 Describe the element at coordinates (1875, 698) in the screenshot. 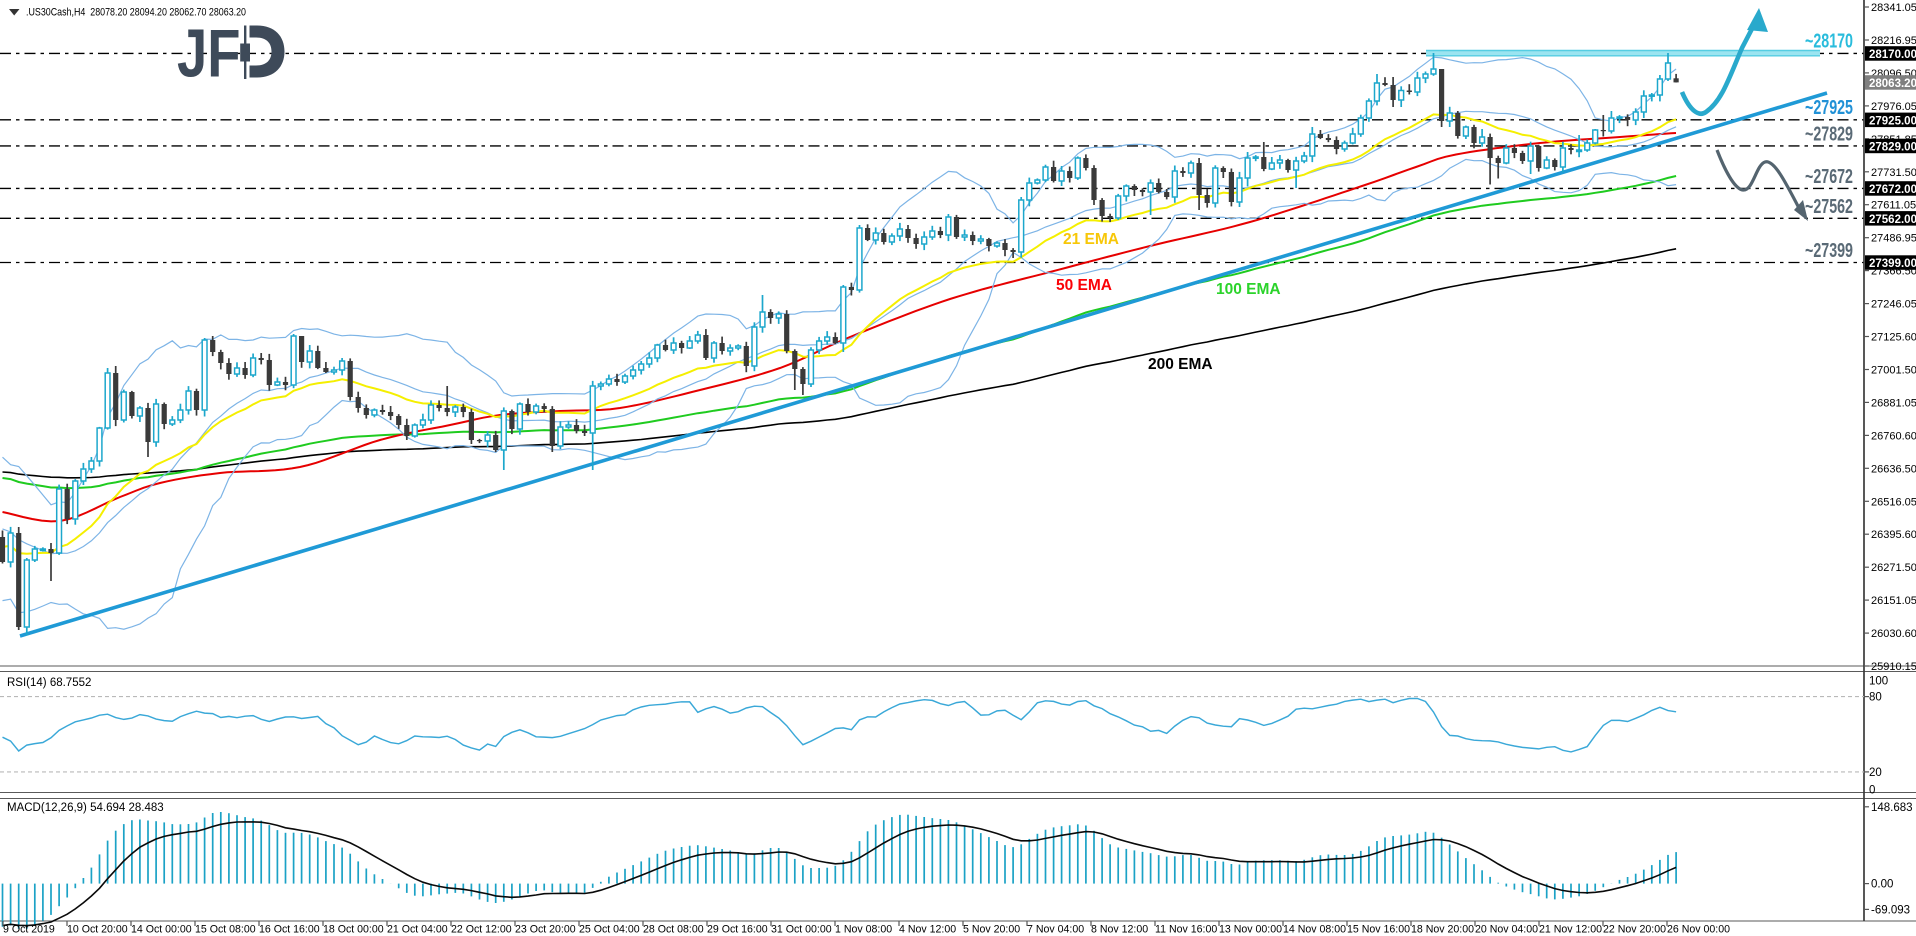

I see `svg-text: 80` at that location.